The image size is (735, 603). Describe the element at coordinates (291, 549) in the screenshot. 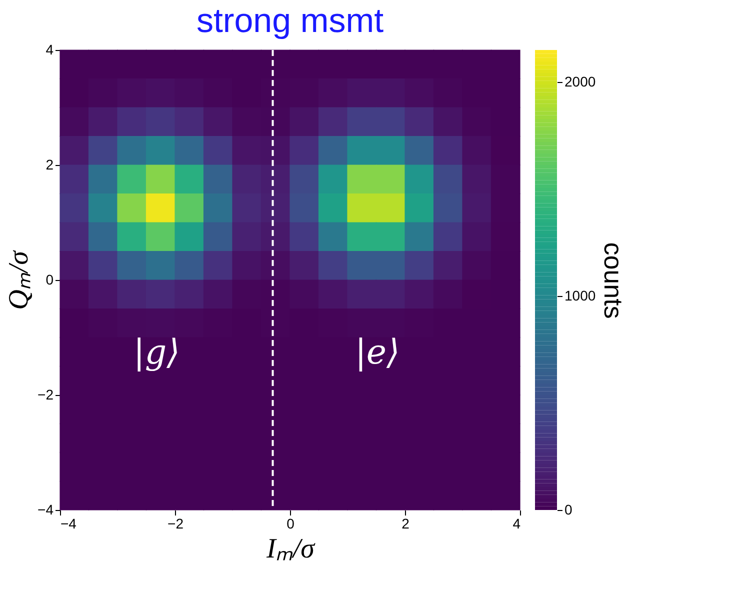

I see `x-axis-title: Iₘ/σ` at that location.